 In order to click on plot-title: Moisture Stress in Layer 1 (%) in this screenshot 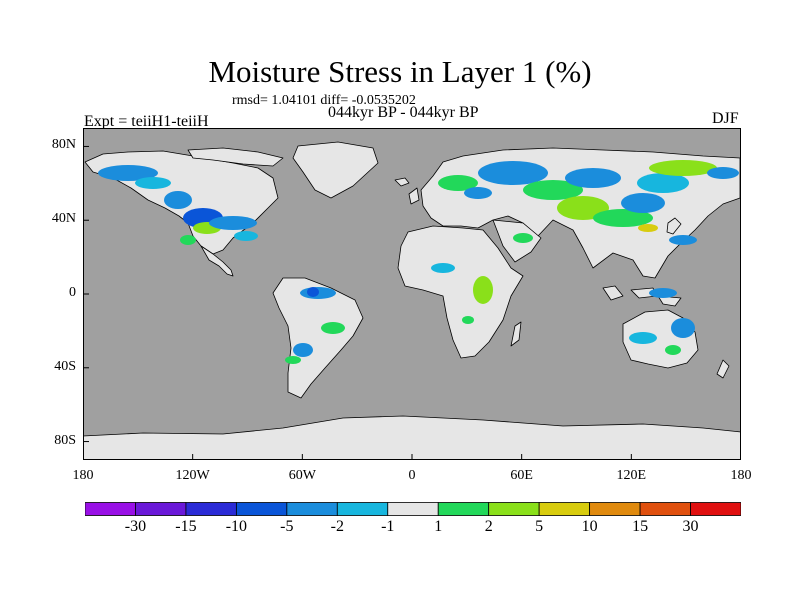, I will do `click(400, 71)`.